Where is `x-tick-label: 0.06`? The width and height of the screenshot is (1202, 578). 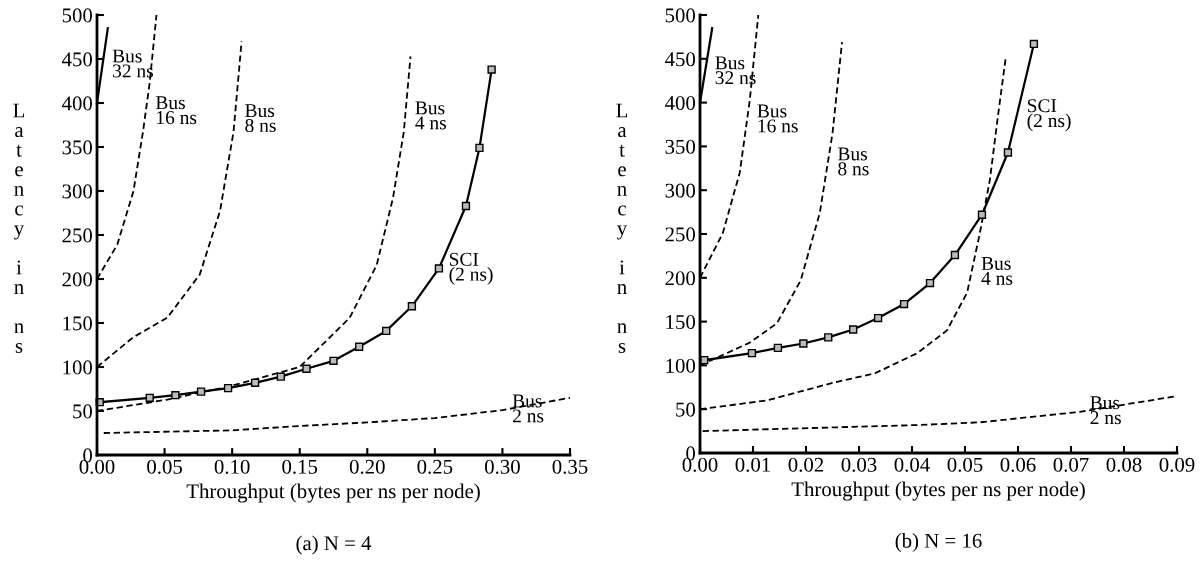 x-tick-label: 0.06 is located at coordinates (1018, 464).